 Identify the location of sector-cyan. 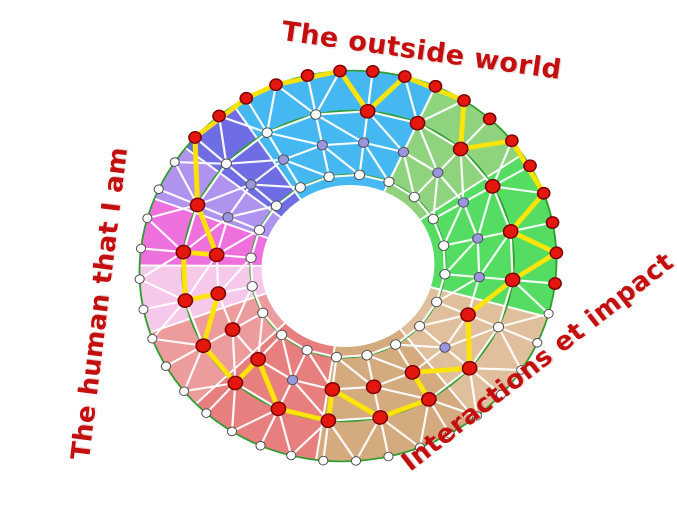
(334, 135).